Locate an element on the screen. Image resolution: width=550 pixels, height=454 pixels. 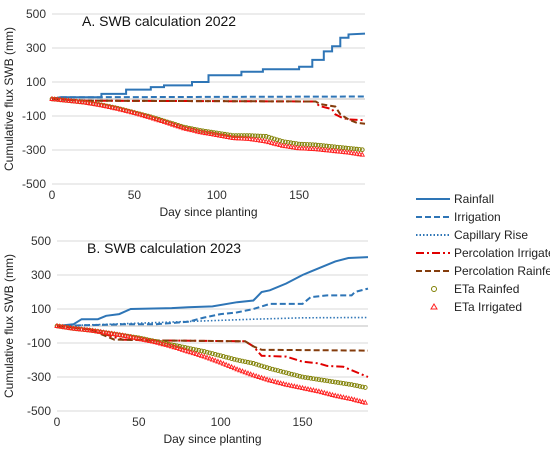
series-eta-irrigated is located at coordinates (207, 126).